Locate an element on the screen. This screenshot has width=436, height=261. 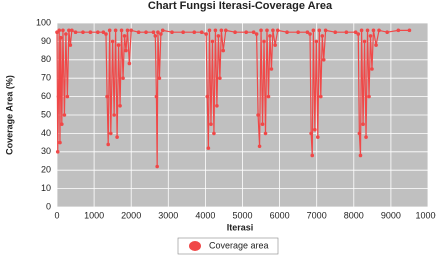
x-tick-label: 9000 is located at coordinates (391, 215).